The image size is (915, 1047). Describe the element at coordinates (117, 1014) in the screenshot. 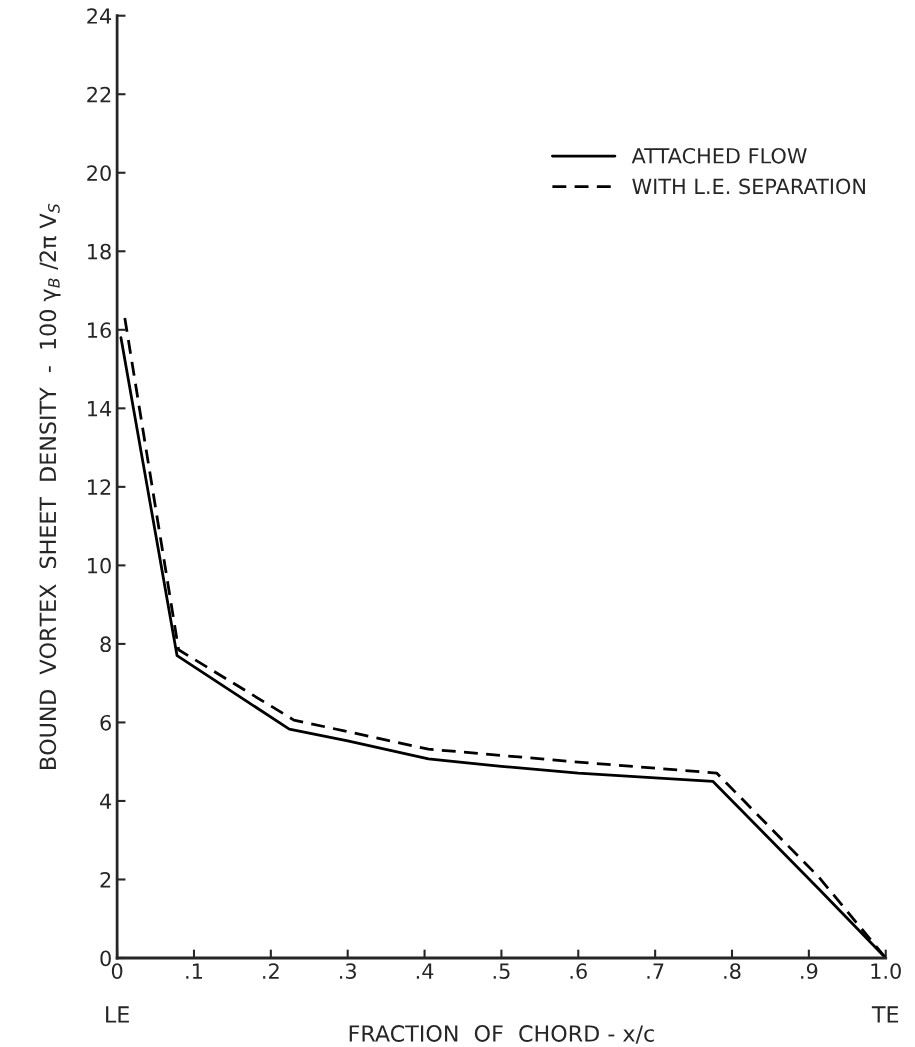

I see `text: LE` at that location.